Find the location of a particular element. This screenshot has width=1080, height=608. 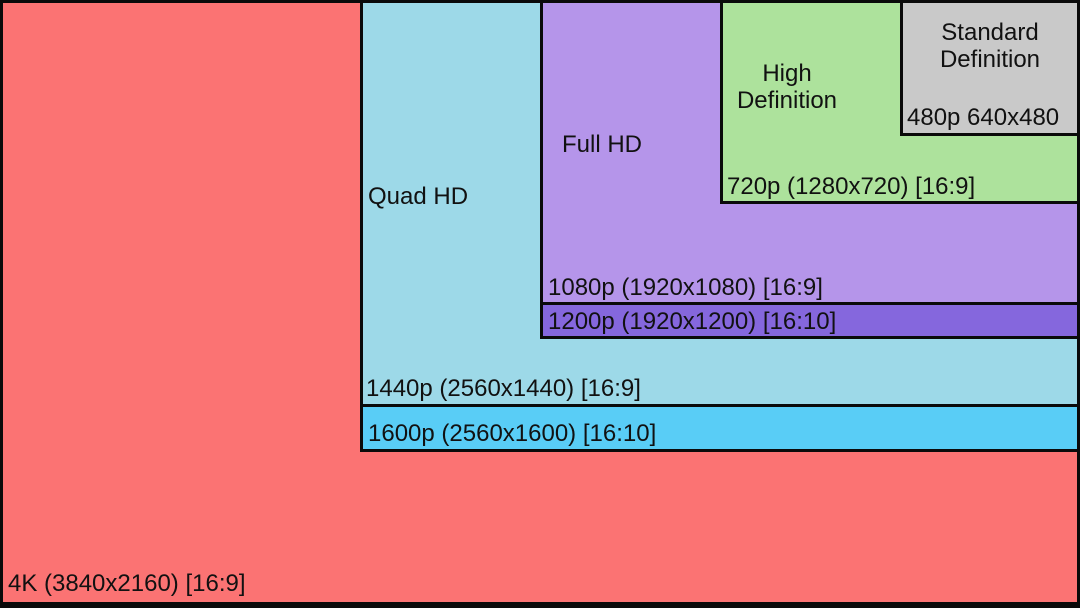

quad-hd-name-label: Quad HD is located at coordinates (418, 196).